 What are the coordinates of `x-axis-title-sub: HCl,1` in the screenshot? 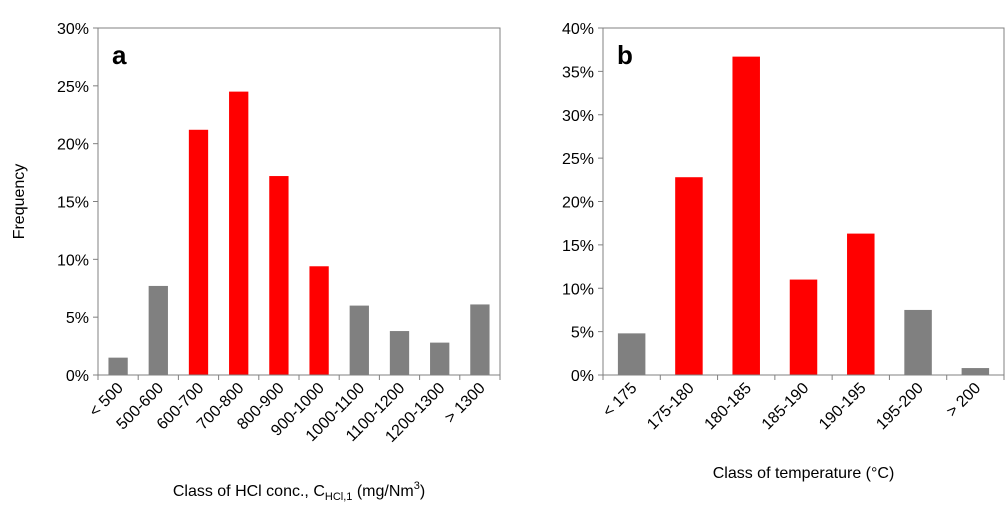 It's located at (339, 497).